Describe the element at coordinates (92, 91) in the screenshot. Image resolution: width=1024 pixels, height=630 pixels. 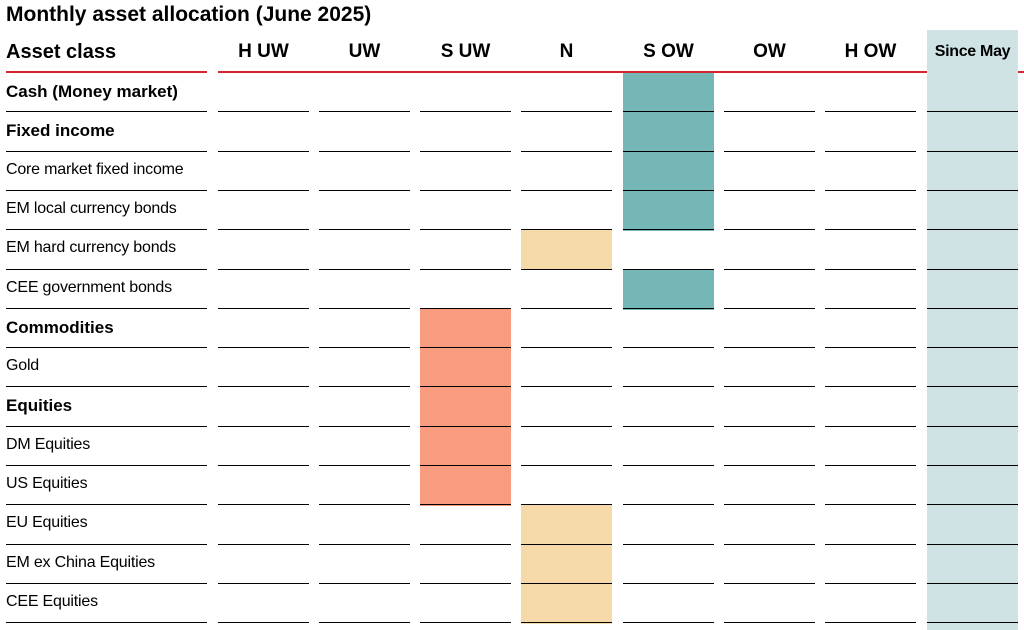
I see `row-label-cash-money-market: Cash (Money market)` at that location.